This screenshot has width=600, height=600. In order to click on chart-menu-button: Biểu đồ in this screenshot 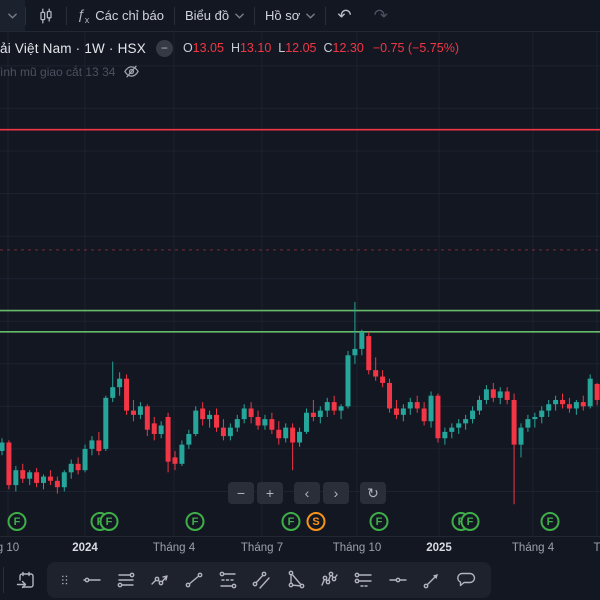, I will do `click(214, 15)`.